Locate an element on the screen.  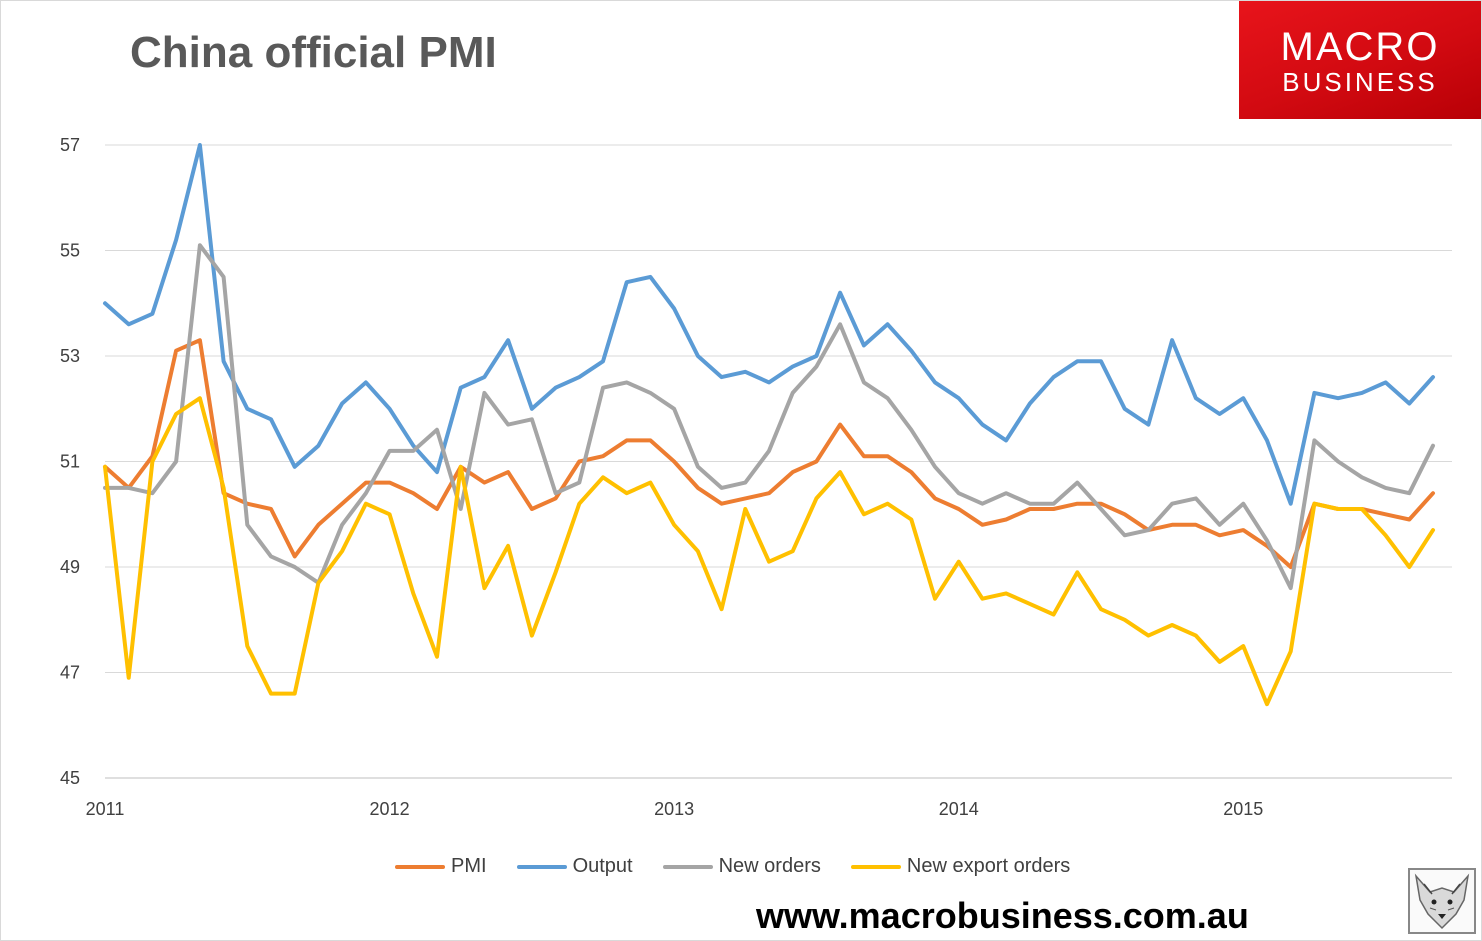
y-tick-label: 53 is located at coordinates (70, 356).